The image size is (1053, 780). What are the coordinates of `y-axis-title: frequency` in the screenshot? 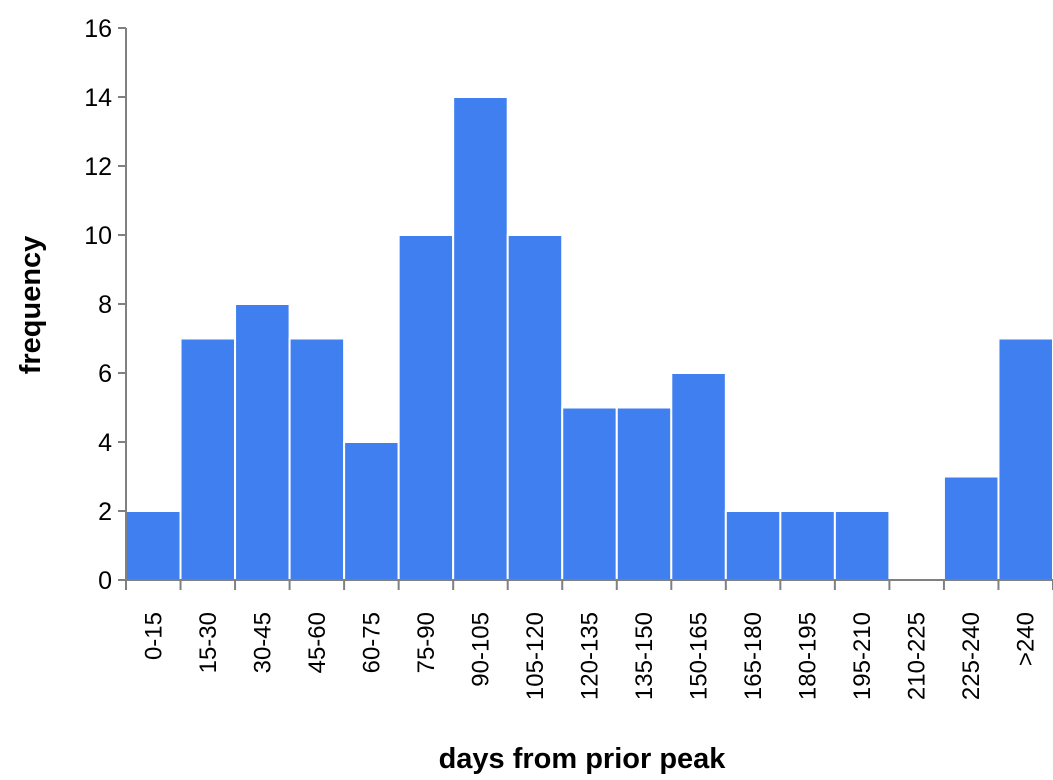 It's located at (31, 305).